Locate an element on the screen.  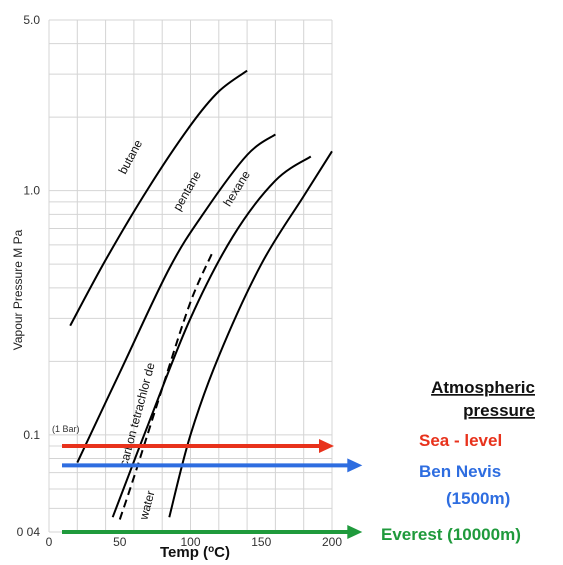
arrow-head-ben-nevis is located at coordinates (355, 465).